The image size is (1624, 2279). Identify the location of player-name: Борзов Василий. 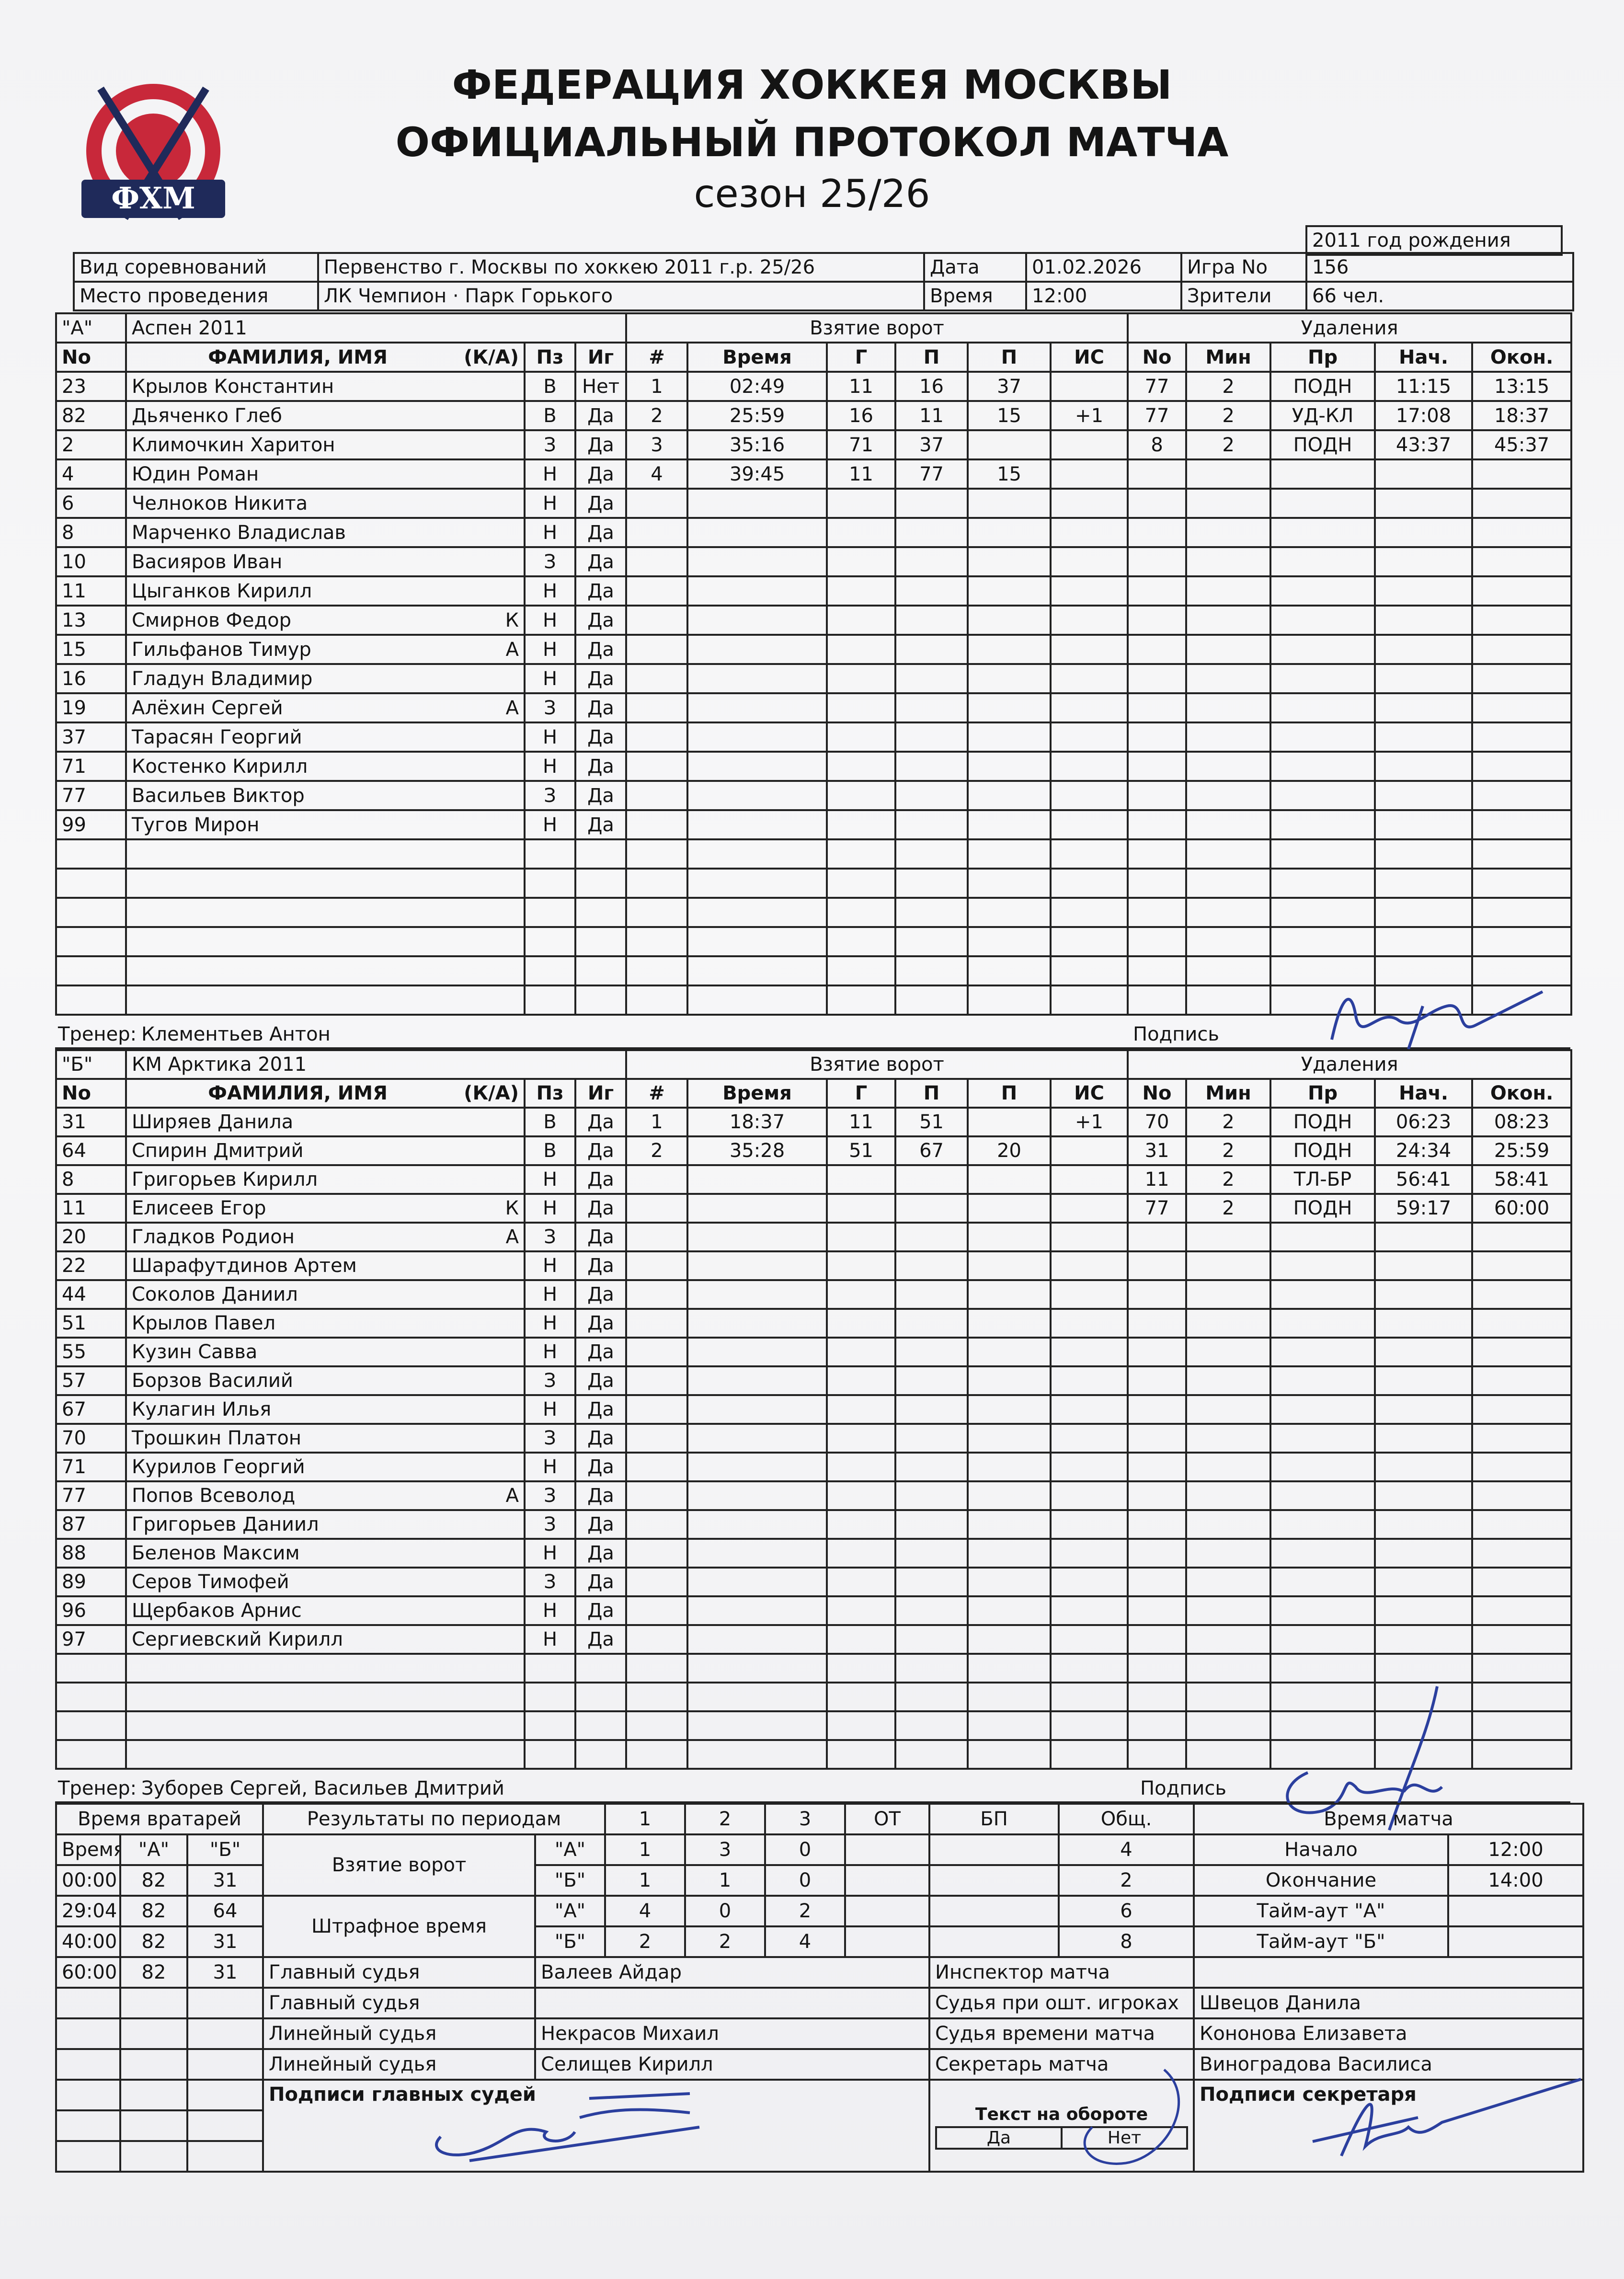
(212, 1381).